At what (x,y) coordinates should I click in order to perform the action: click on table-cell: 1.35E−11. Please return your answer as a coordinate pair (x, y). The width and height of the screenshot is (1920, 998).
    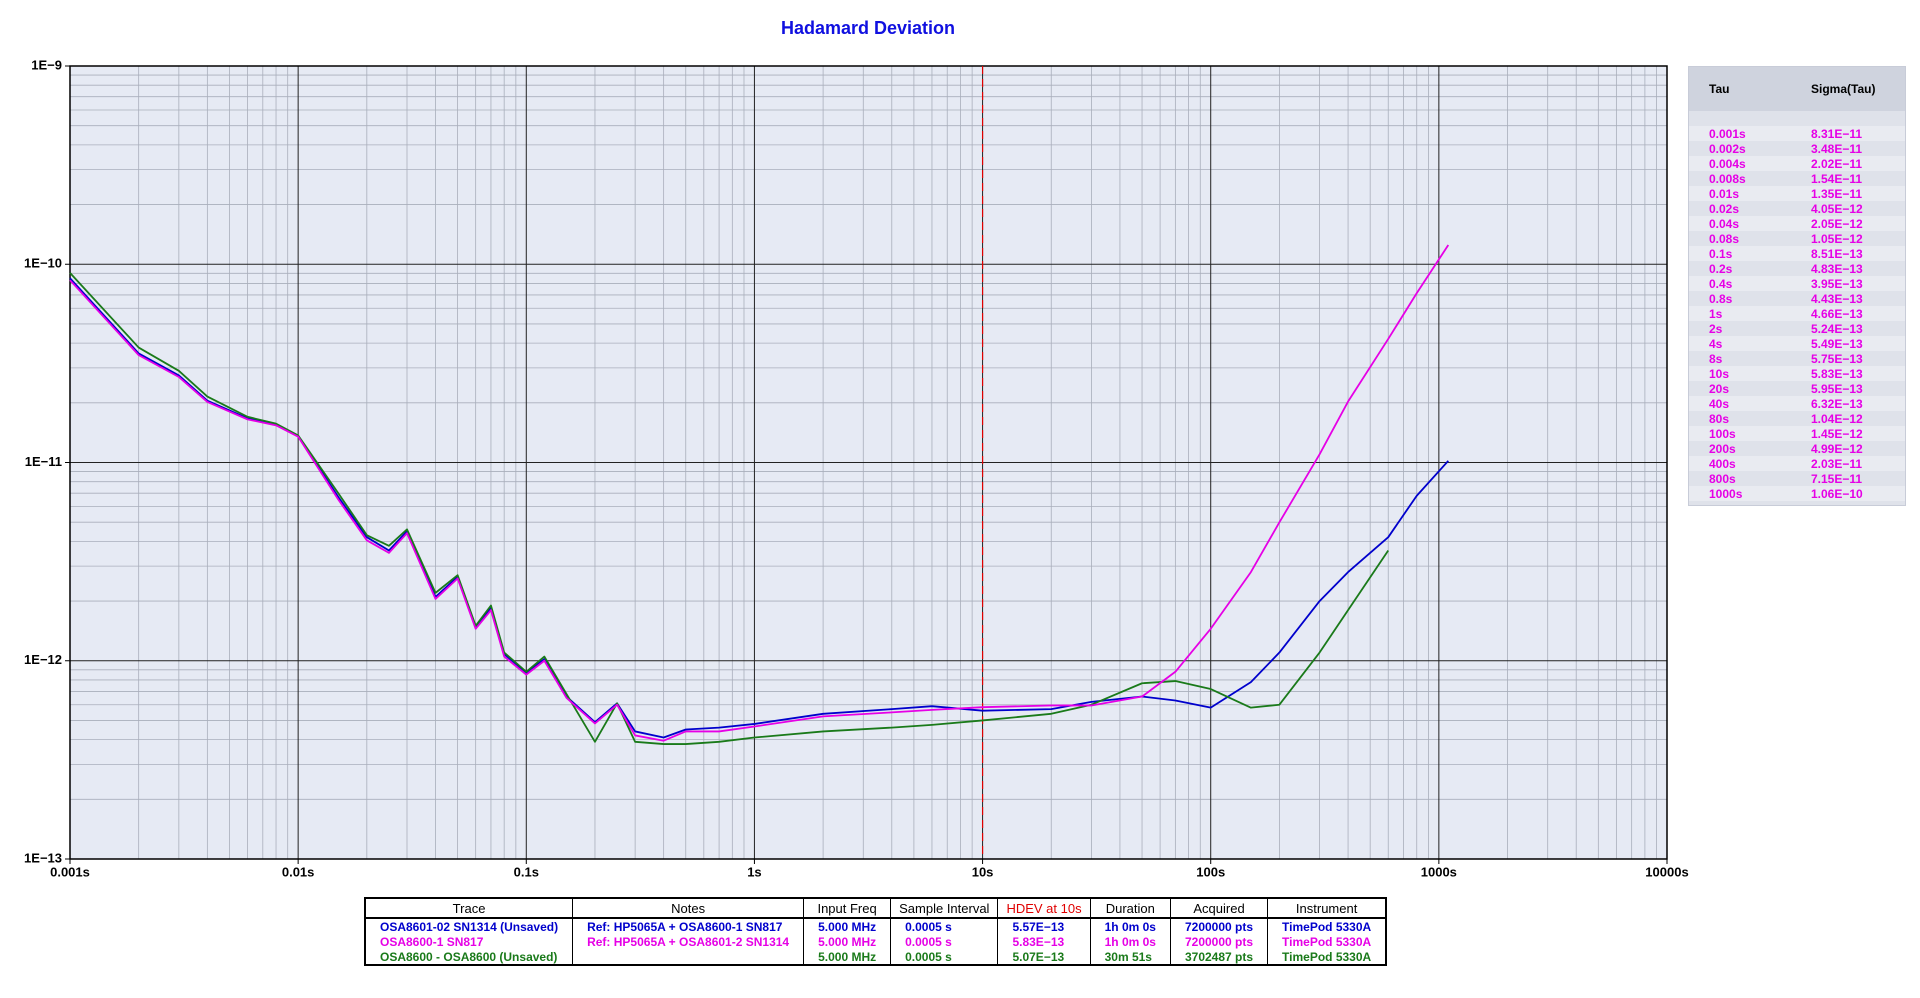
    Looking at the image, I should click on (1837, 193).